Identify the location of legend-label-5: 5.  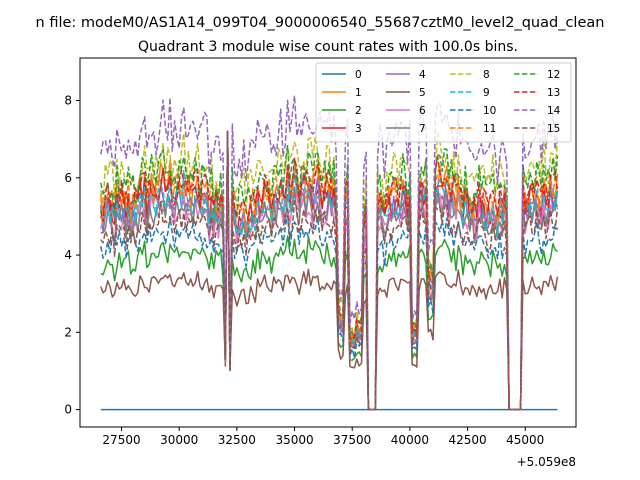
(422, 93).